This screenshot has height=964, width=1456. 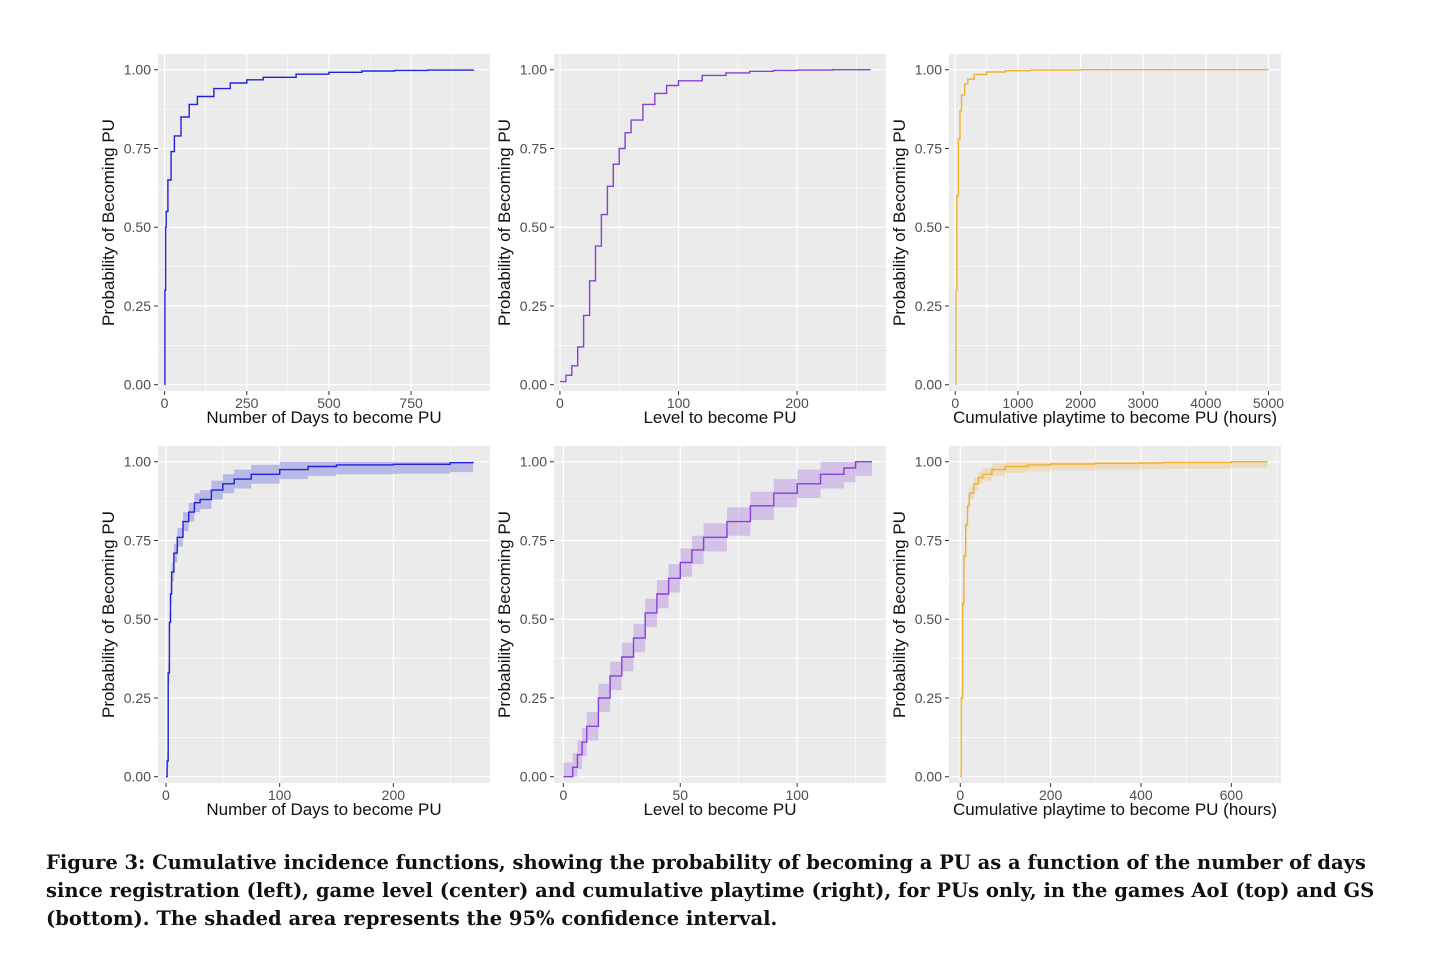 I want to click on x-tick-label: 250, so click(x=247, y=403).